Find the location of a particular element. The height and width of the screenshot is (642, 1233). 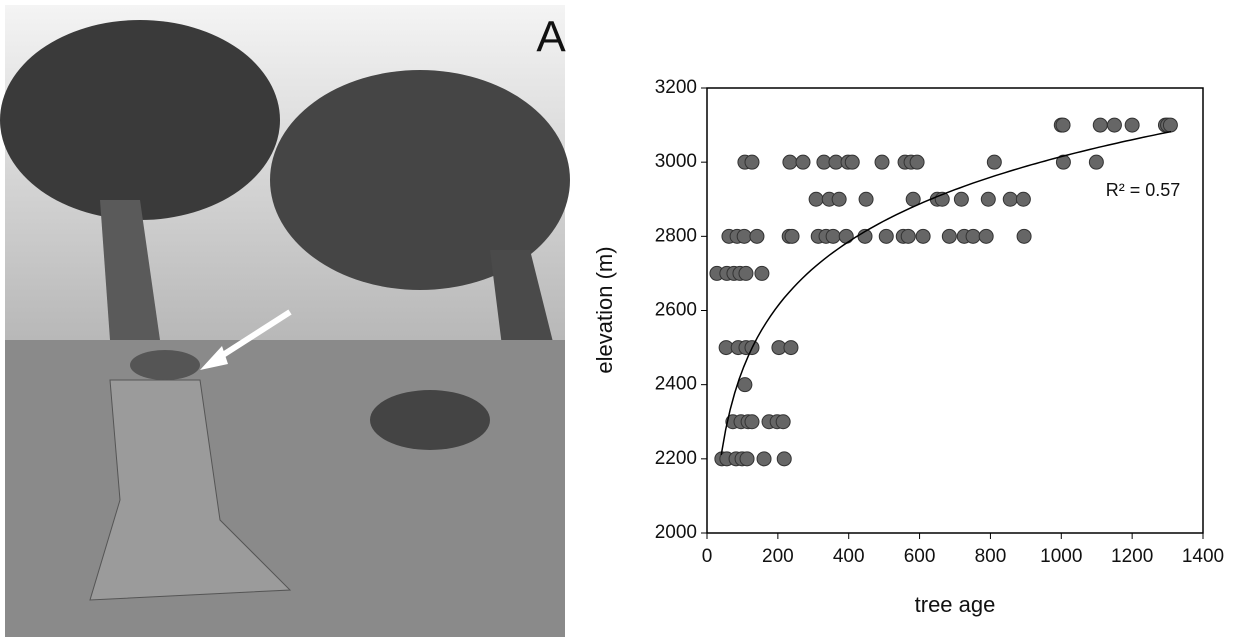

x-axis-title: tree age is located at coordinates (955, 604).